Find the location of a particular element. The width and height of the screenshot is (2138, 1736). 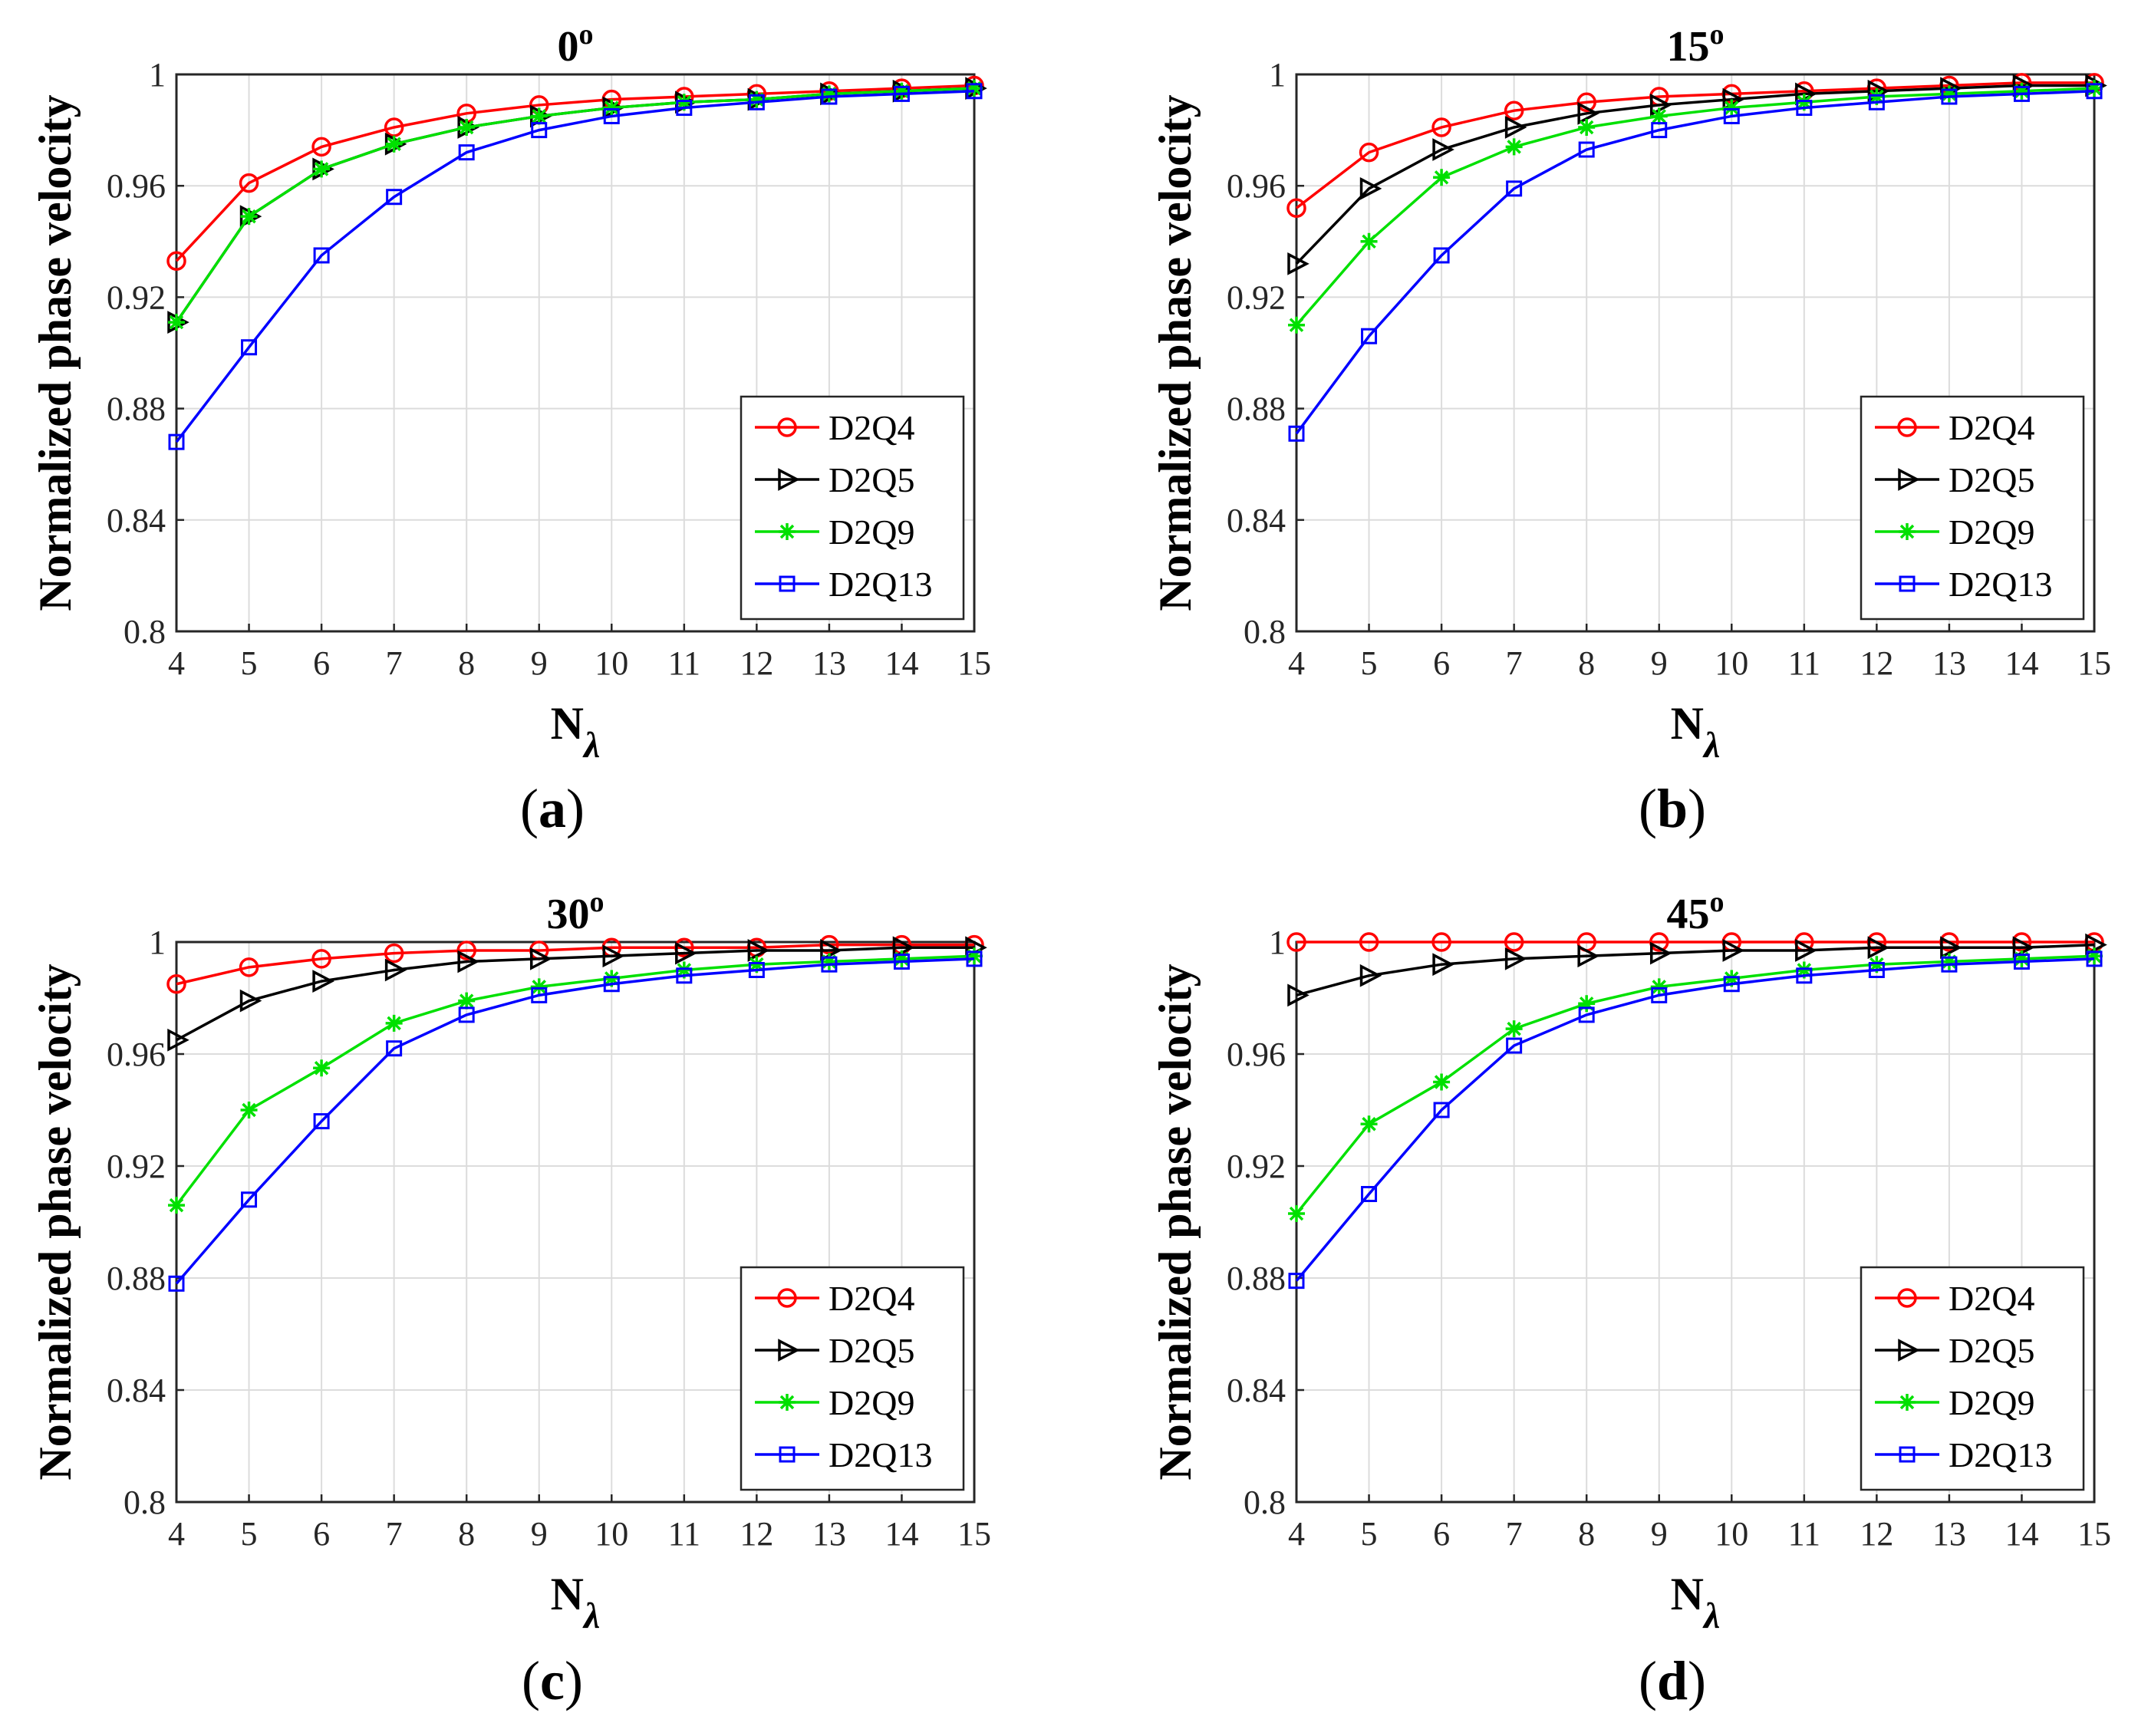

series-line-D2Q9 is located at coordinates (575, 205).